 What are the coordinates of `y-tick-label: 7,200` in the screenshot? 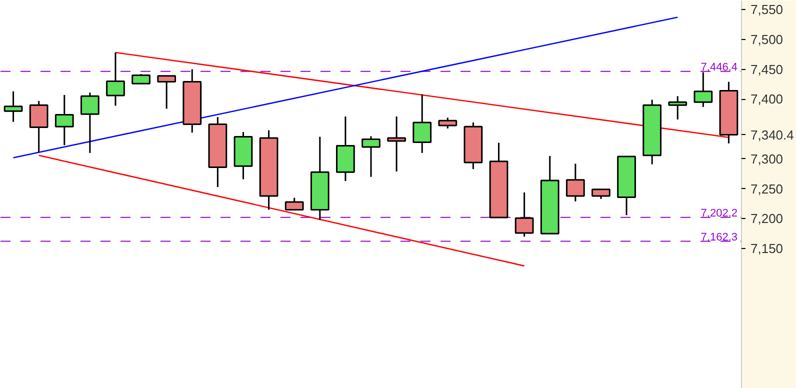 It's located at (767, 218).